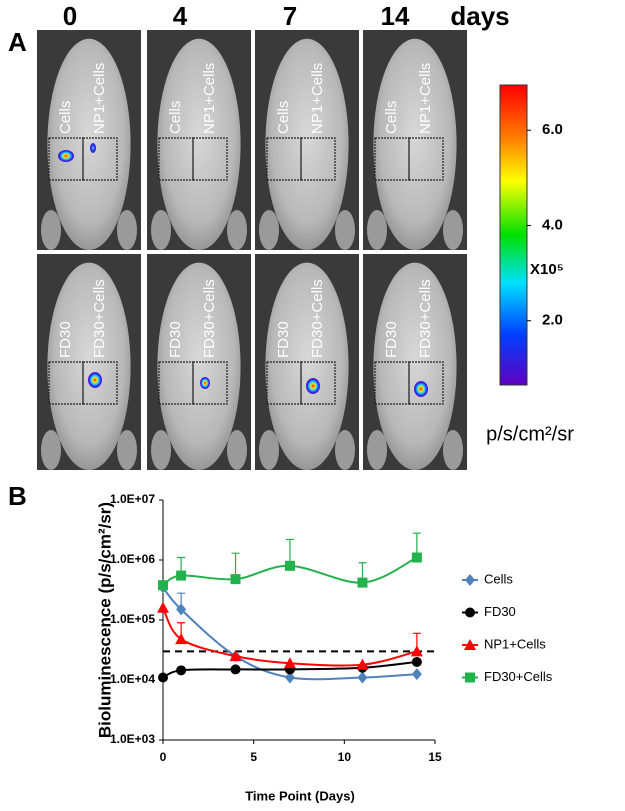 This screenshot has height=811, width=625. I want to click on legend-label: FD30+Cells, so click(518, 676).